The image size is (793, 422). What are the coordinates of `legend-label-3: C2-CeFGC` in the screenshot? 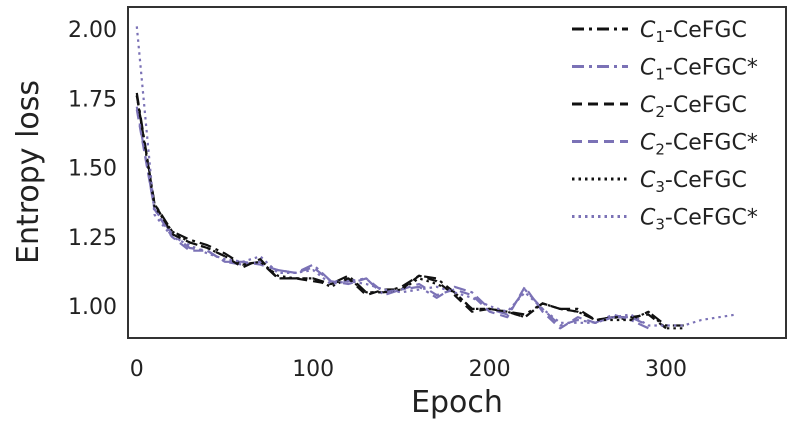 It's located at (693, 107).